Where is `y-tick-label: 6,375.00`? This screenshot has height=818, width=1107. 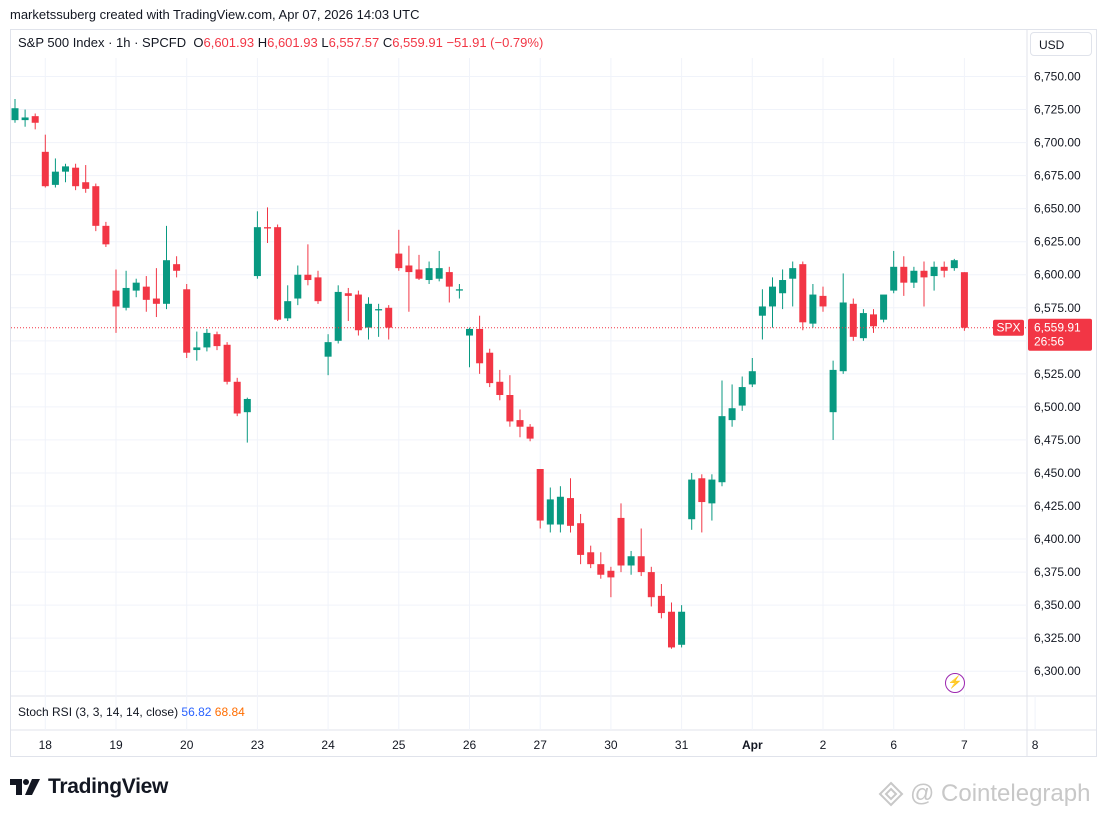 y-tick-label: 6,375.00 is located at coordinates (1057, 572).